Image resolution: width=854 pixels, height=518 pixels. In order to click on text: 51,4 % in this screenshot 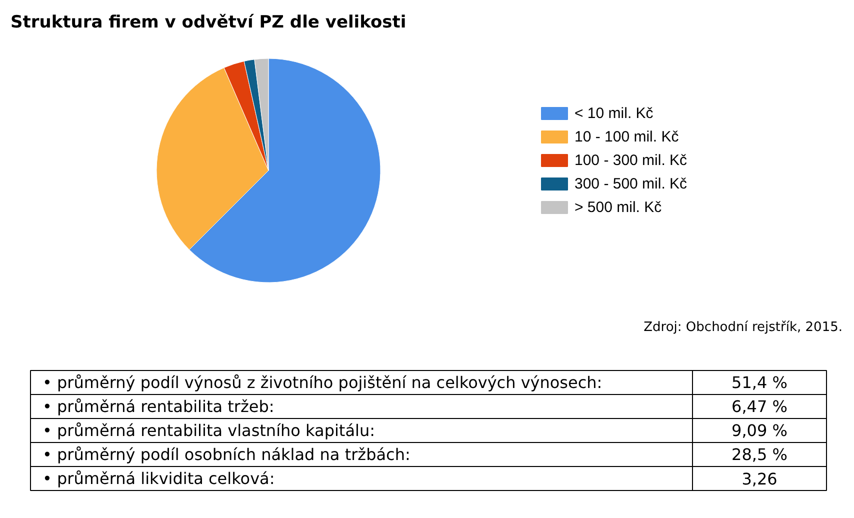, I will do `click(760, 382)`.